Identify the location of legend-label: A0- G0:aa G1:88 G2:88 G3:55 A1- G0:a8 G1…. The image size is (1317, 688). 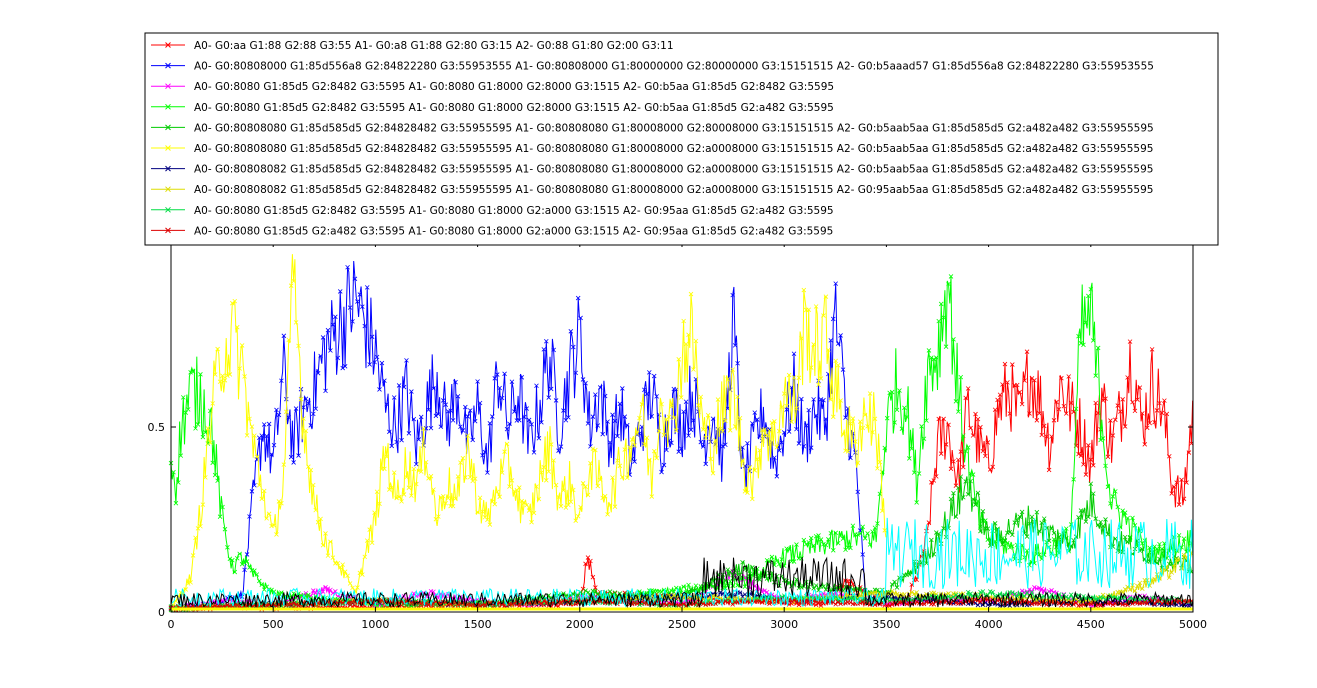
(434, 46).